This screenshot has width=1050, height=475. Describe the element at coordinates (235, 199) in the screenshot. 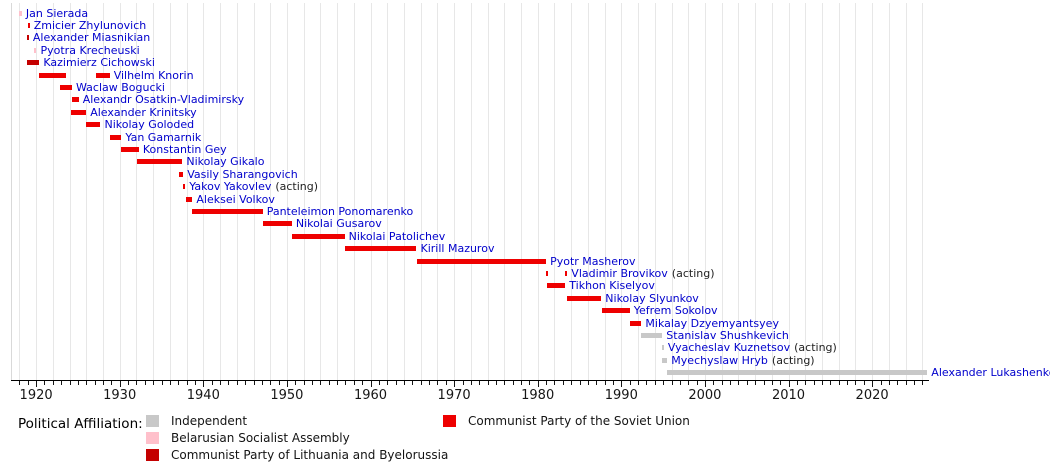

I see `leader-name-link: Aleksei Volkov` at that location.